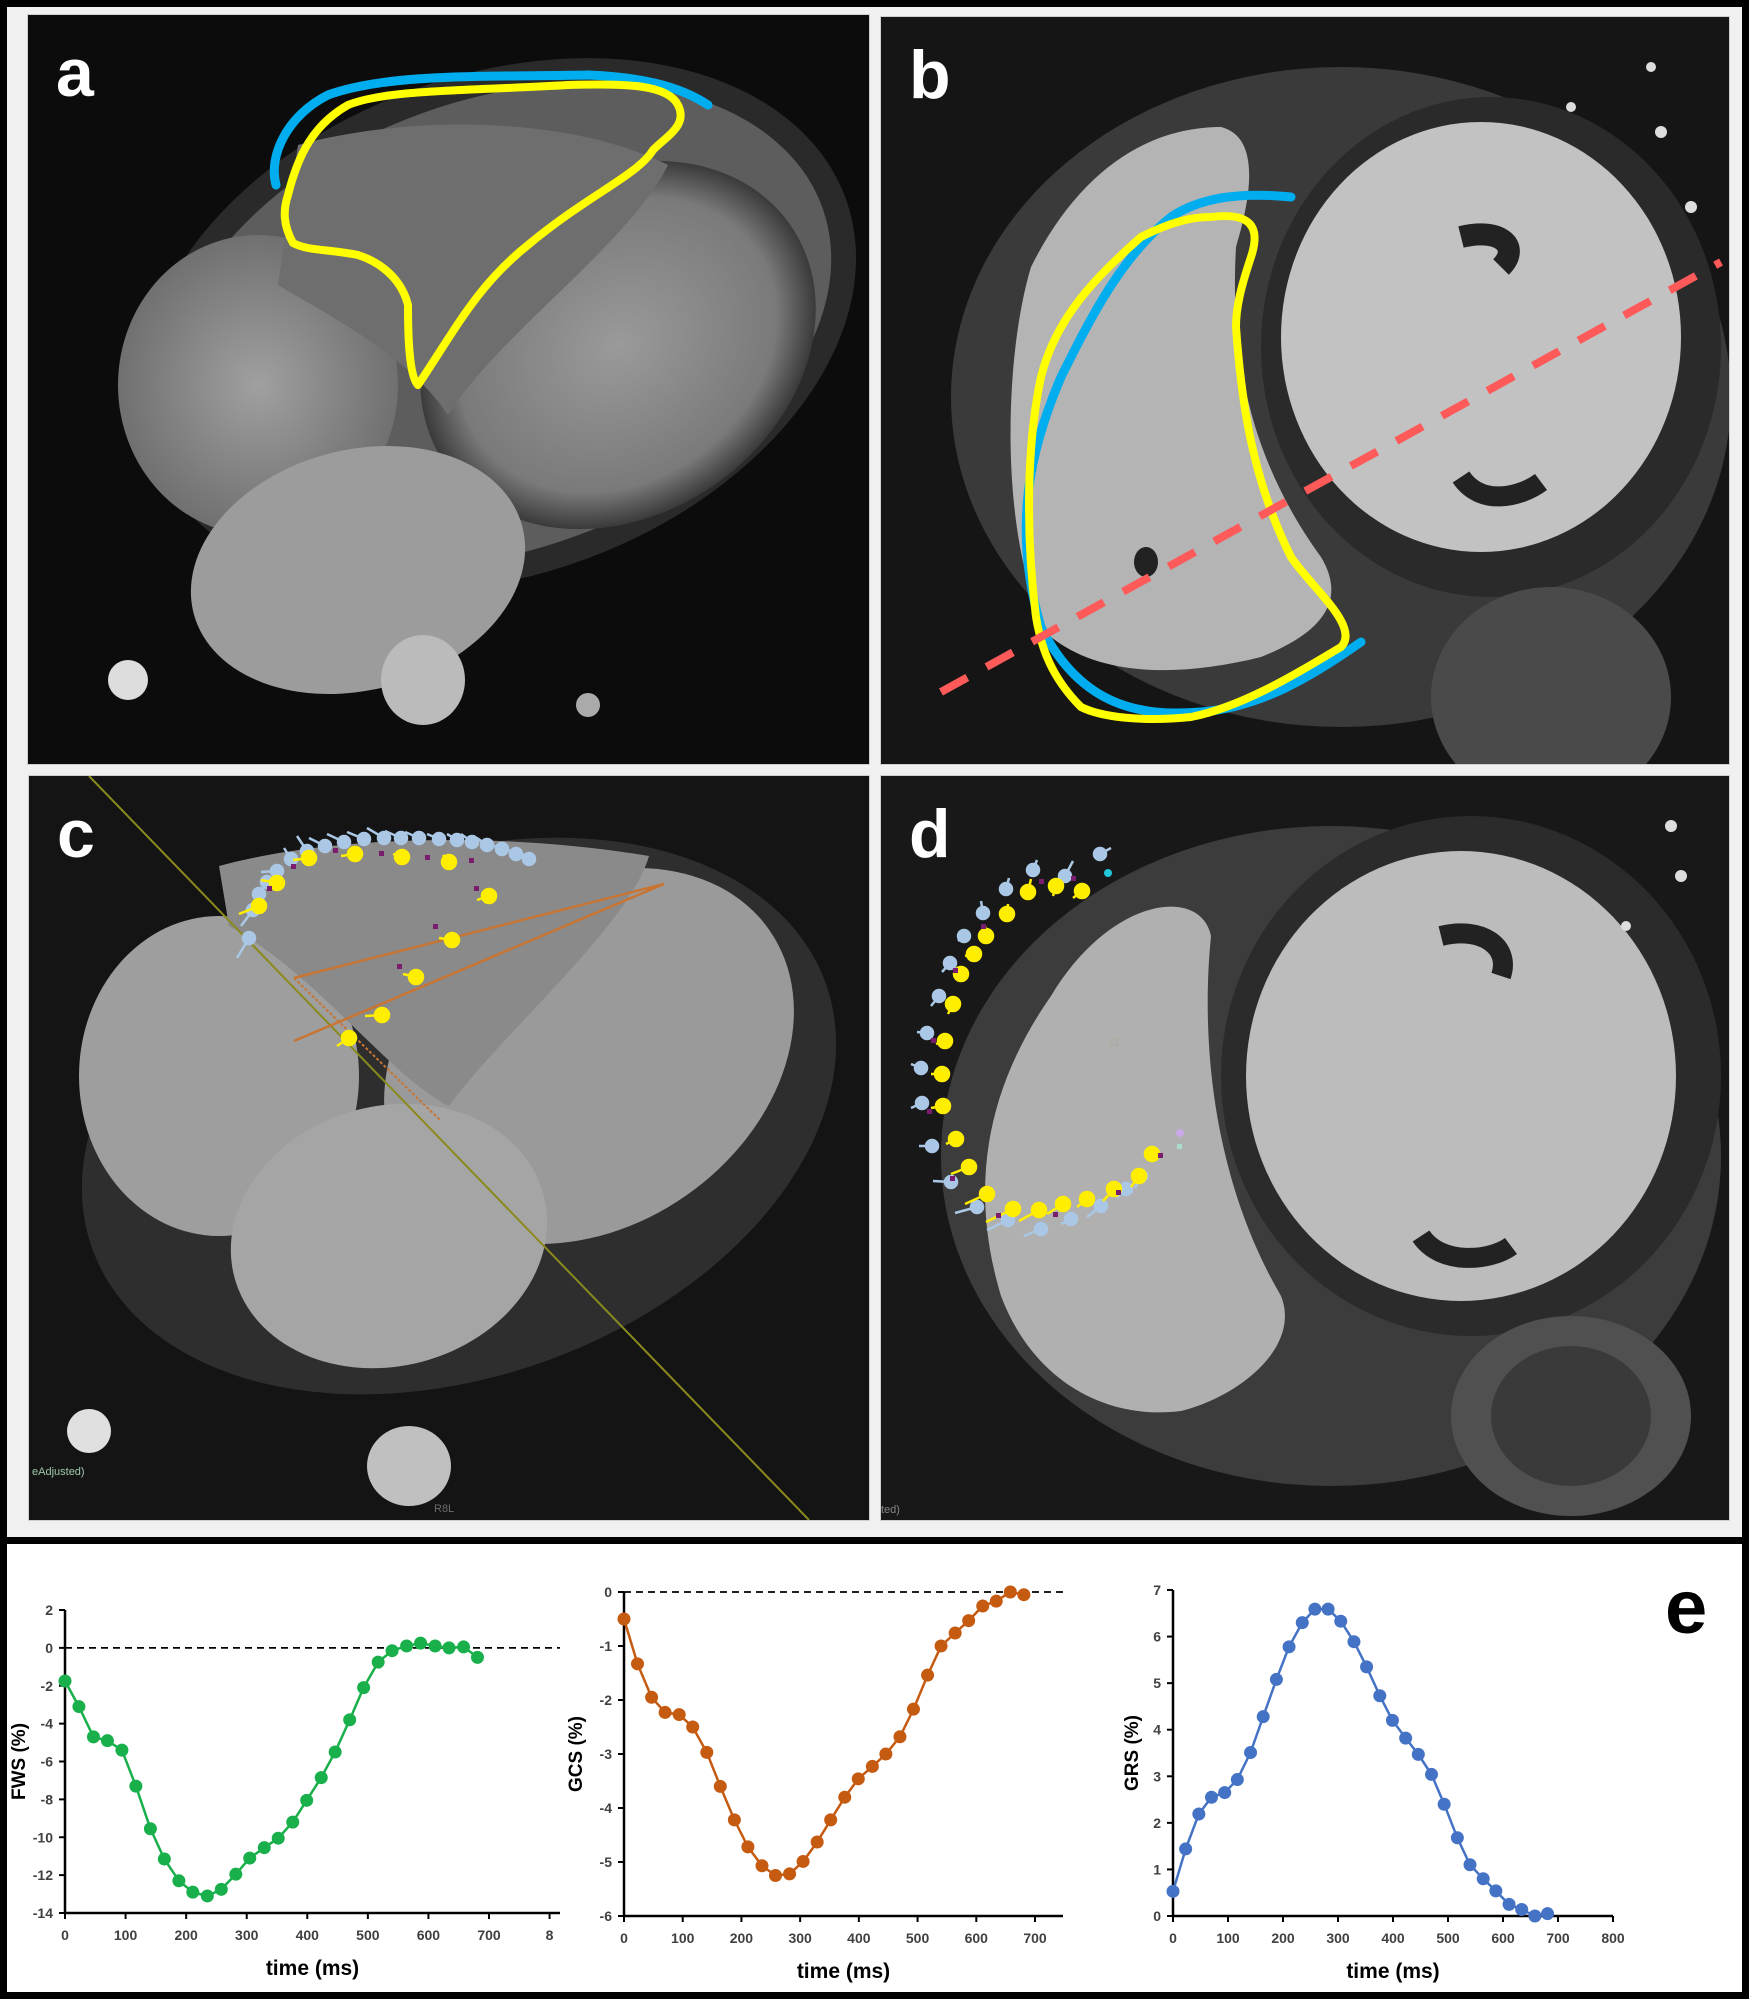  Describe the element at coordinates (47, 1686) in the screenshot. I see `y-tick-label: -2` at that location.